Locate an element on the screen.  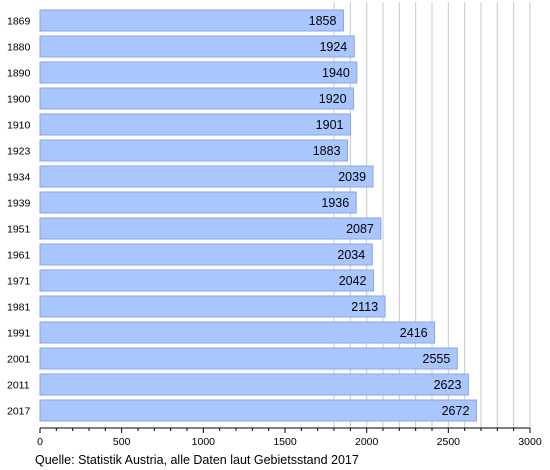
year-label: 1923 is located at coordinates (19, 152).